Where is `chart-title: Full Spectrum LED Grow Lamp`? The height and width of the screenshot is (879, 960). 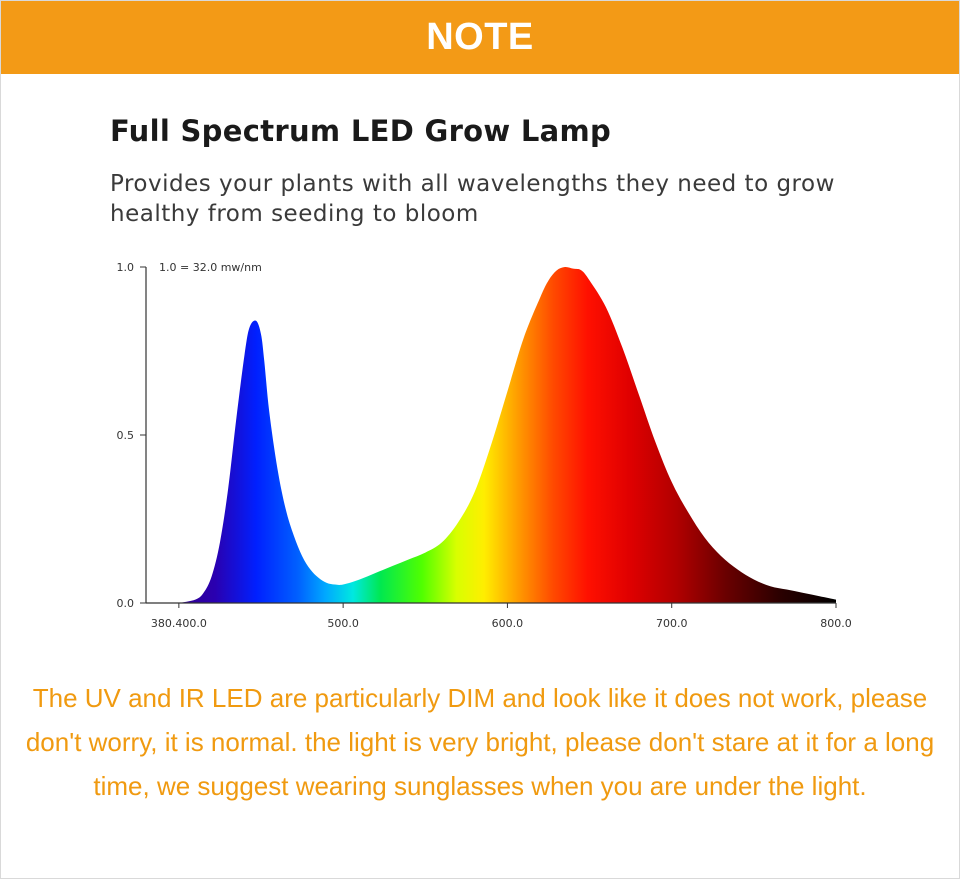 chart-title: Full Spectrum LED Grow Lamp is located at coordinates (361, 131).